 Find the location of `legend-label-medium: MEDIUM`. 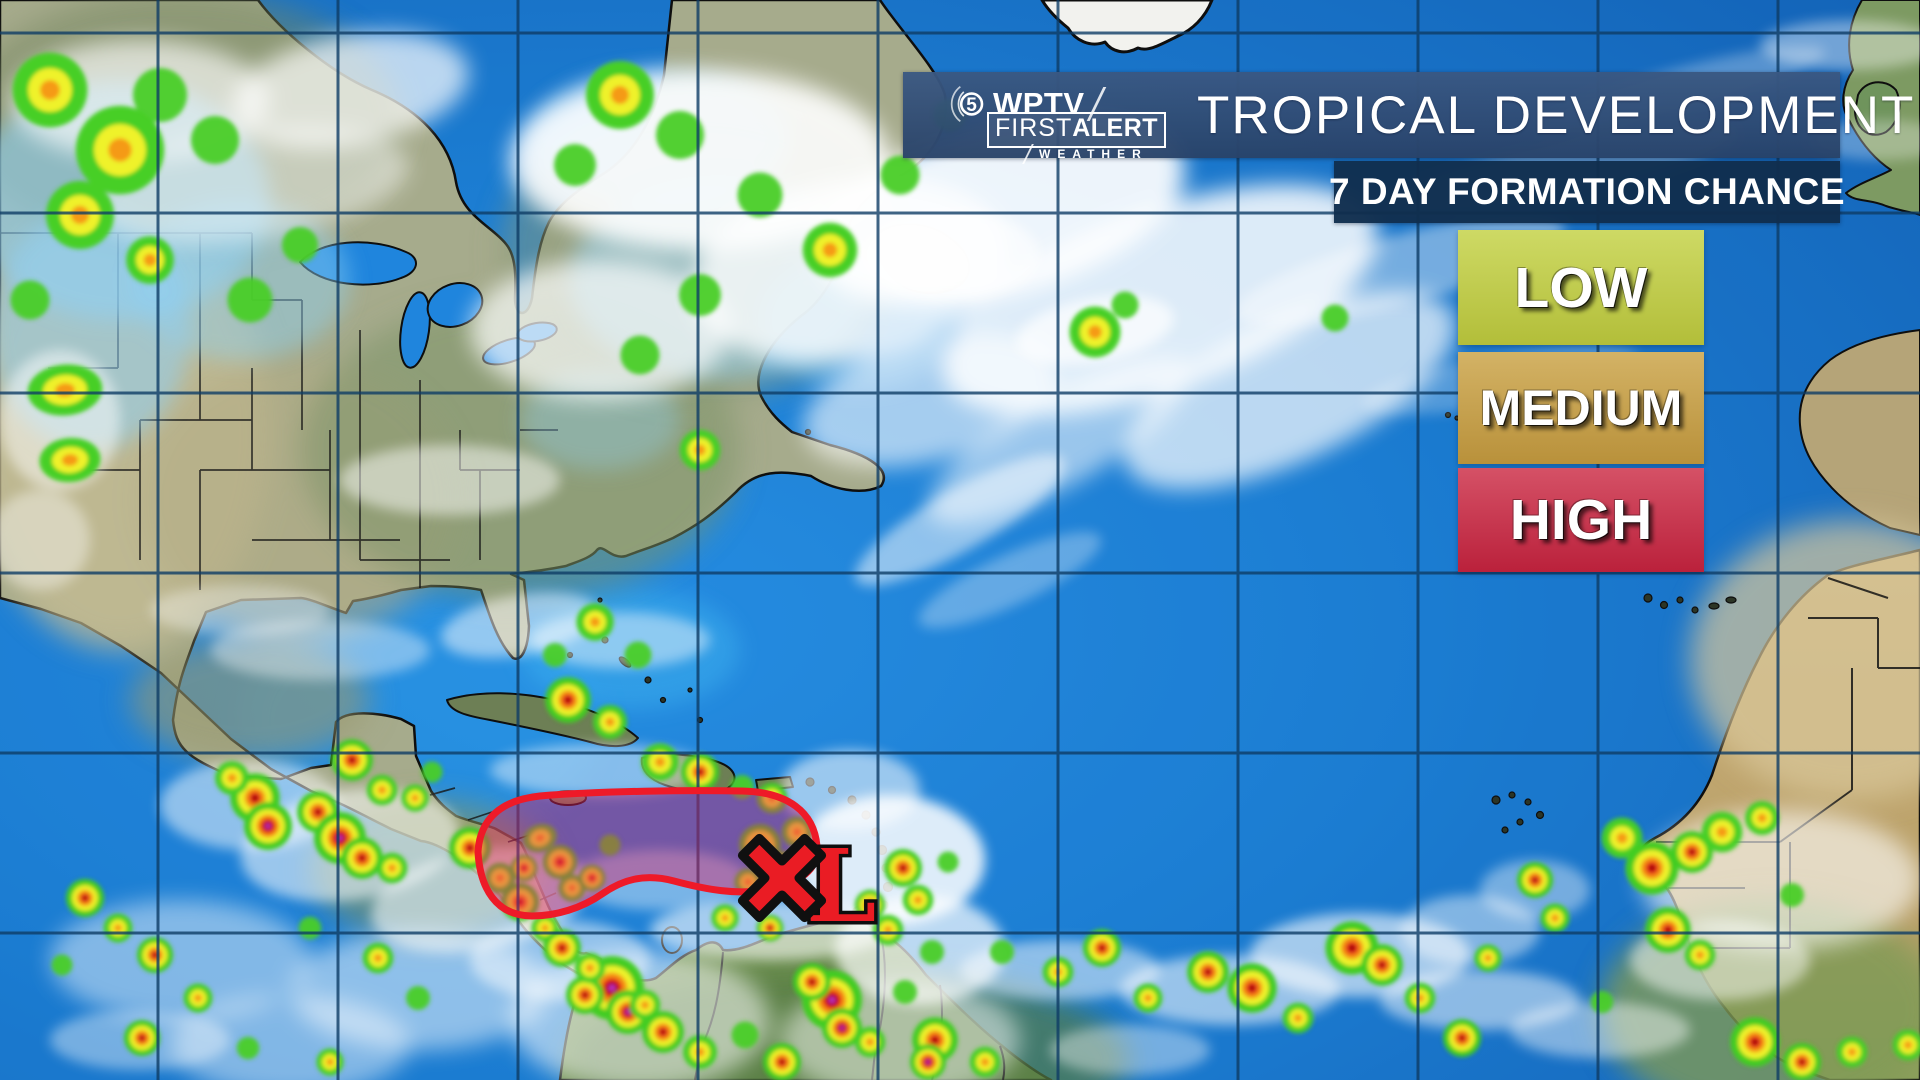

legend-label-medium: MEDIUM is located at coordinates (1581, 408).